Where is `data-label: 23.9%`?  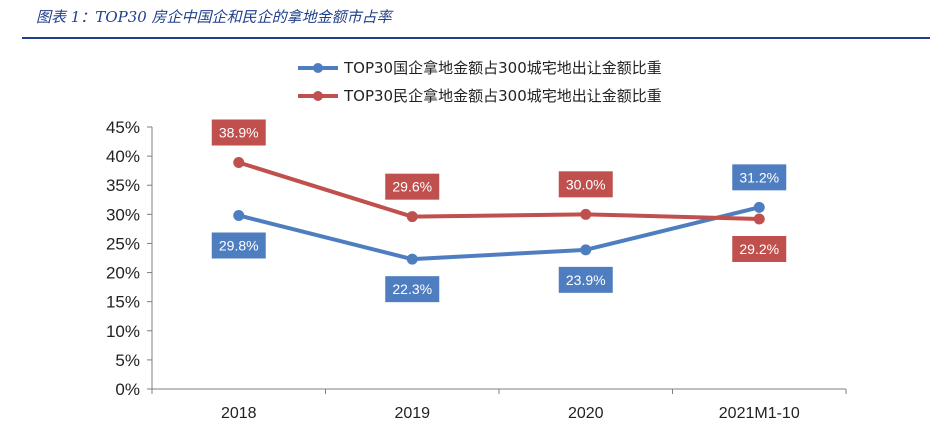 data-label: 23.9% is located at coordinates (586, 280).